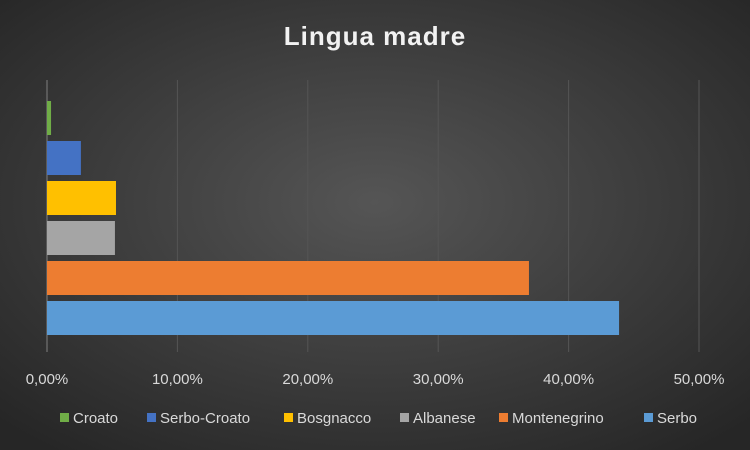 This screenshot has width=750, height=450. What do you see at coordinates (177, 379) in the screenshot?
I see `x-tick-label: 10,00%` at bounding box center [177, 379].